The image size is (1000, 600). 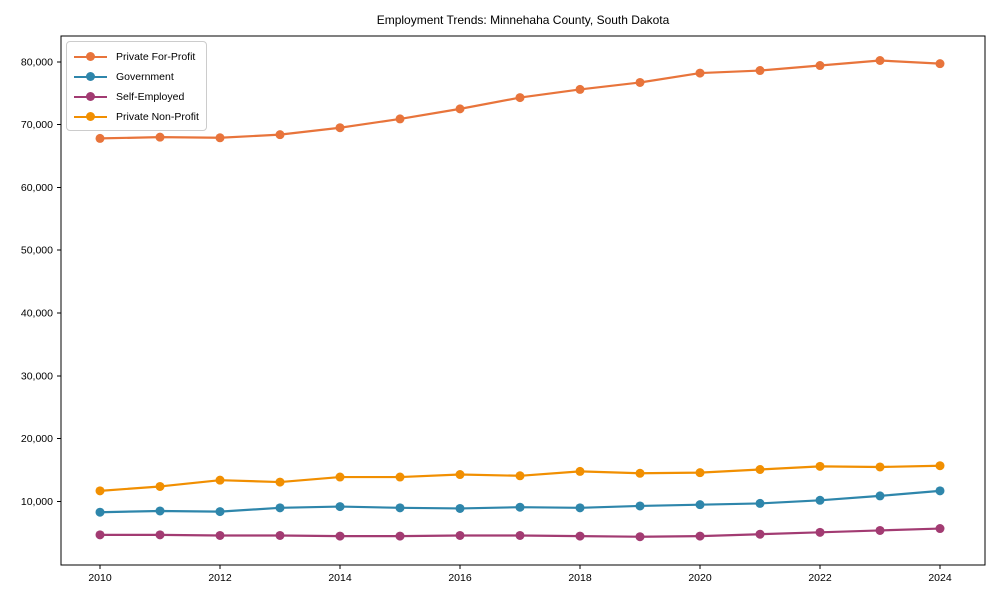 What do you see at coordinates (760, 470) in the screenshot?
I see `data-point-private-non-profit-2021` at bounding box center [760, 470].